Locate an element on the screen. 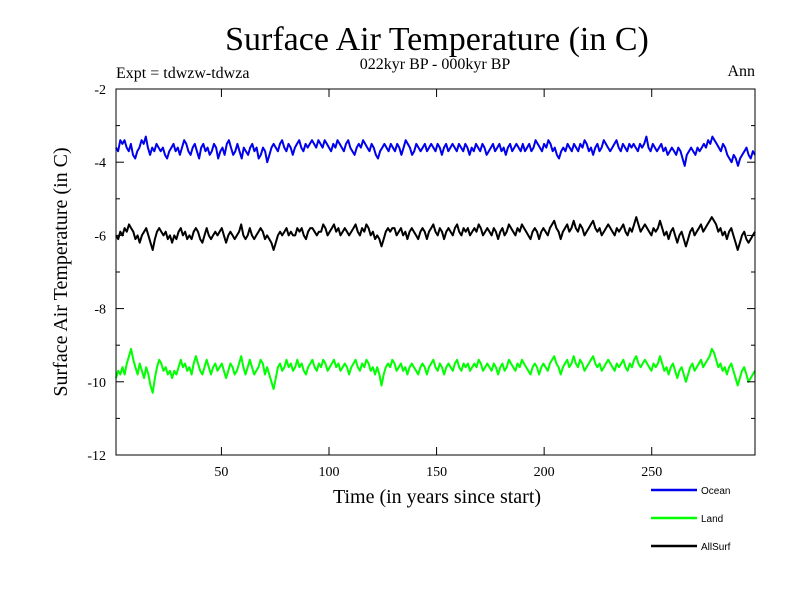  x-tick-label-3: 200 is located at coordinates (544, 472).